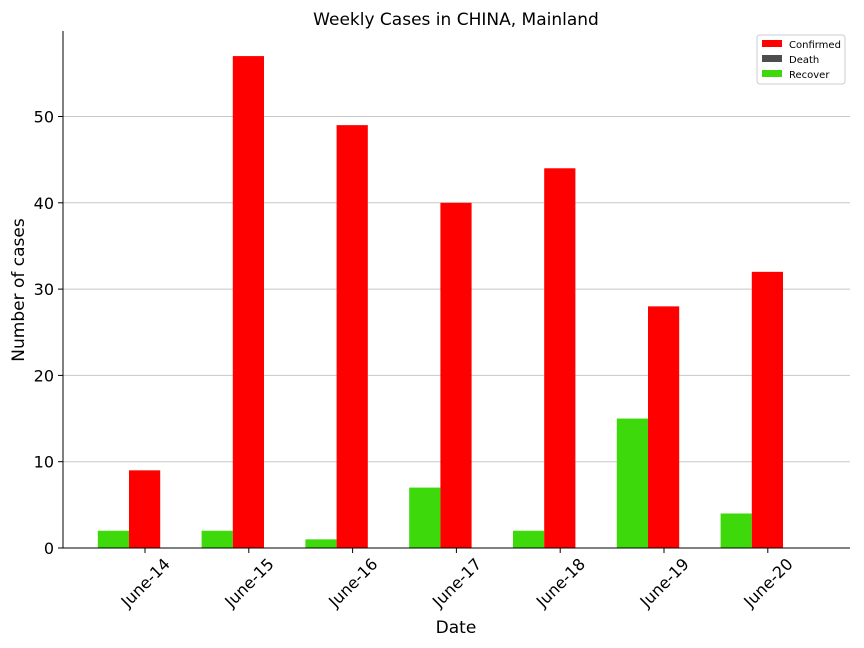  Describe the element at coordinates (19, 290) in the screenshot. I see `y-axis-title: Number of cases` at that location.